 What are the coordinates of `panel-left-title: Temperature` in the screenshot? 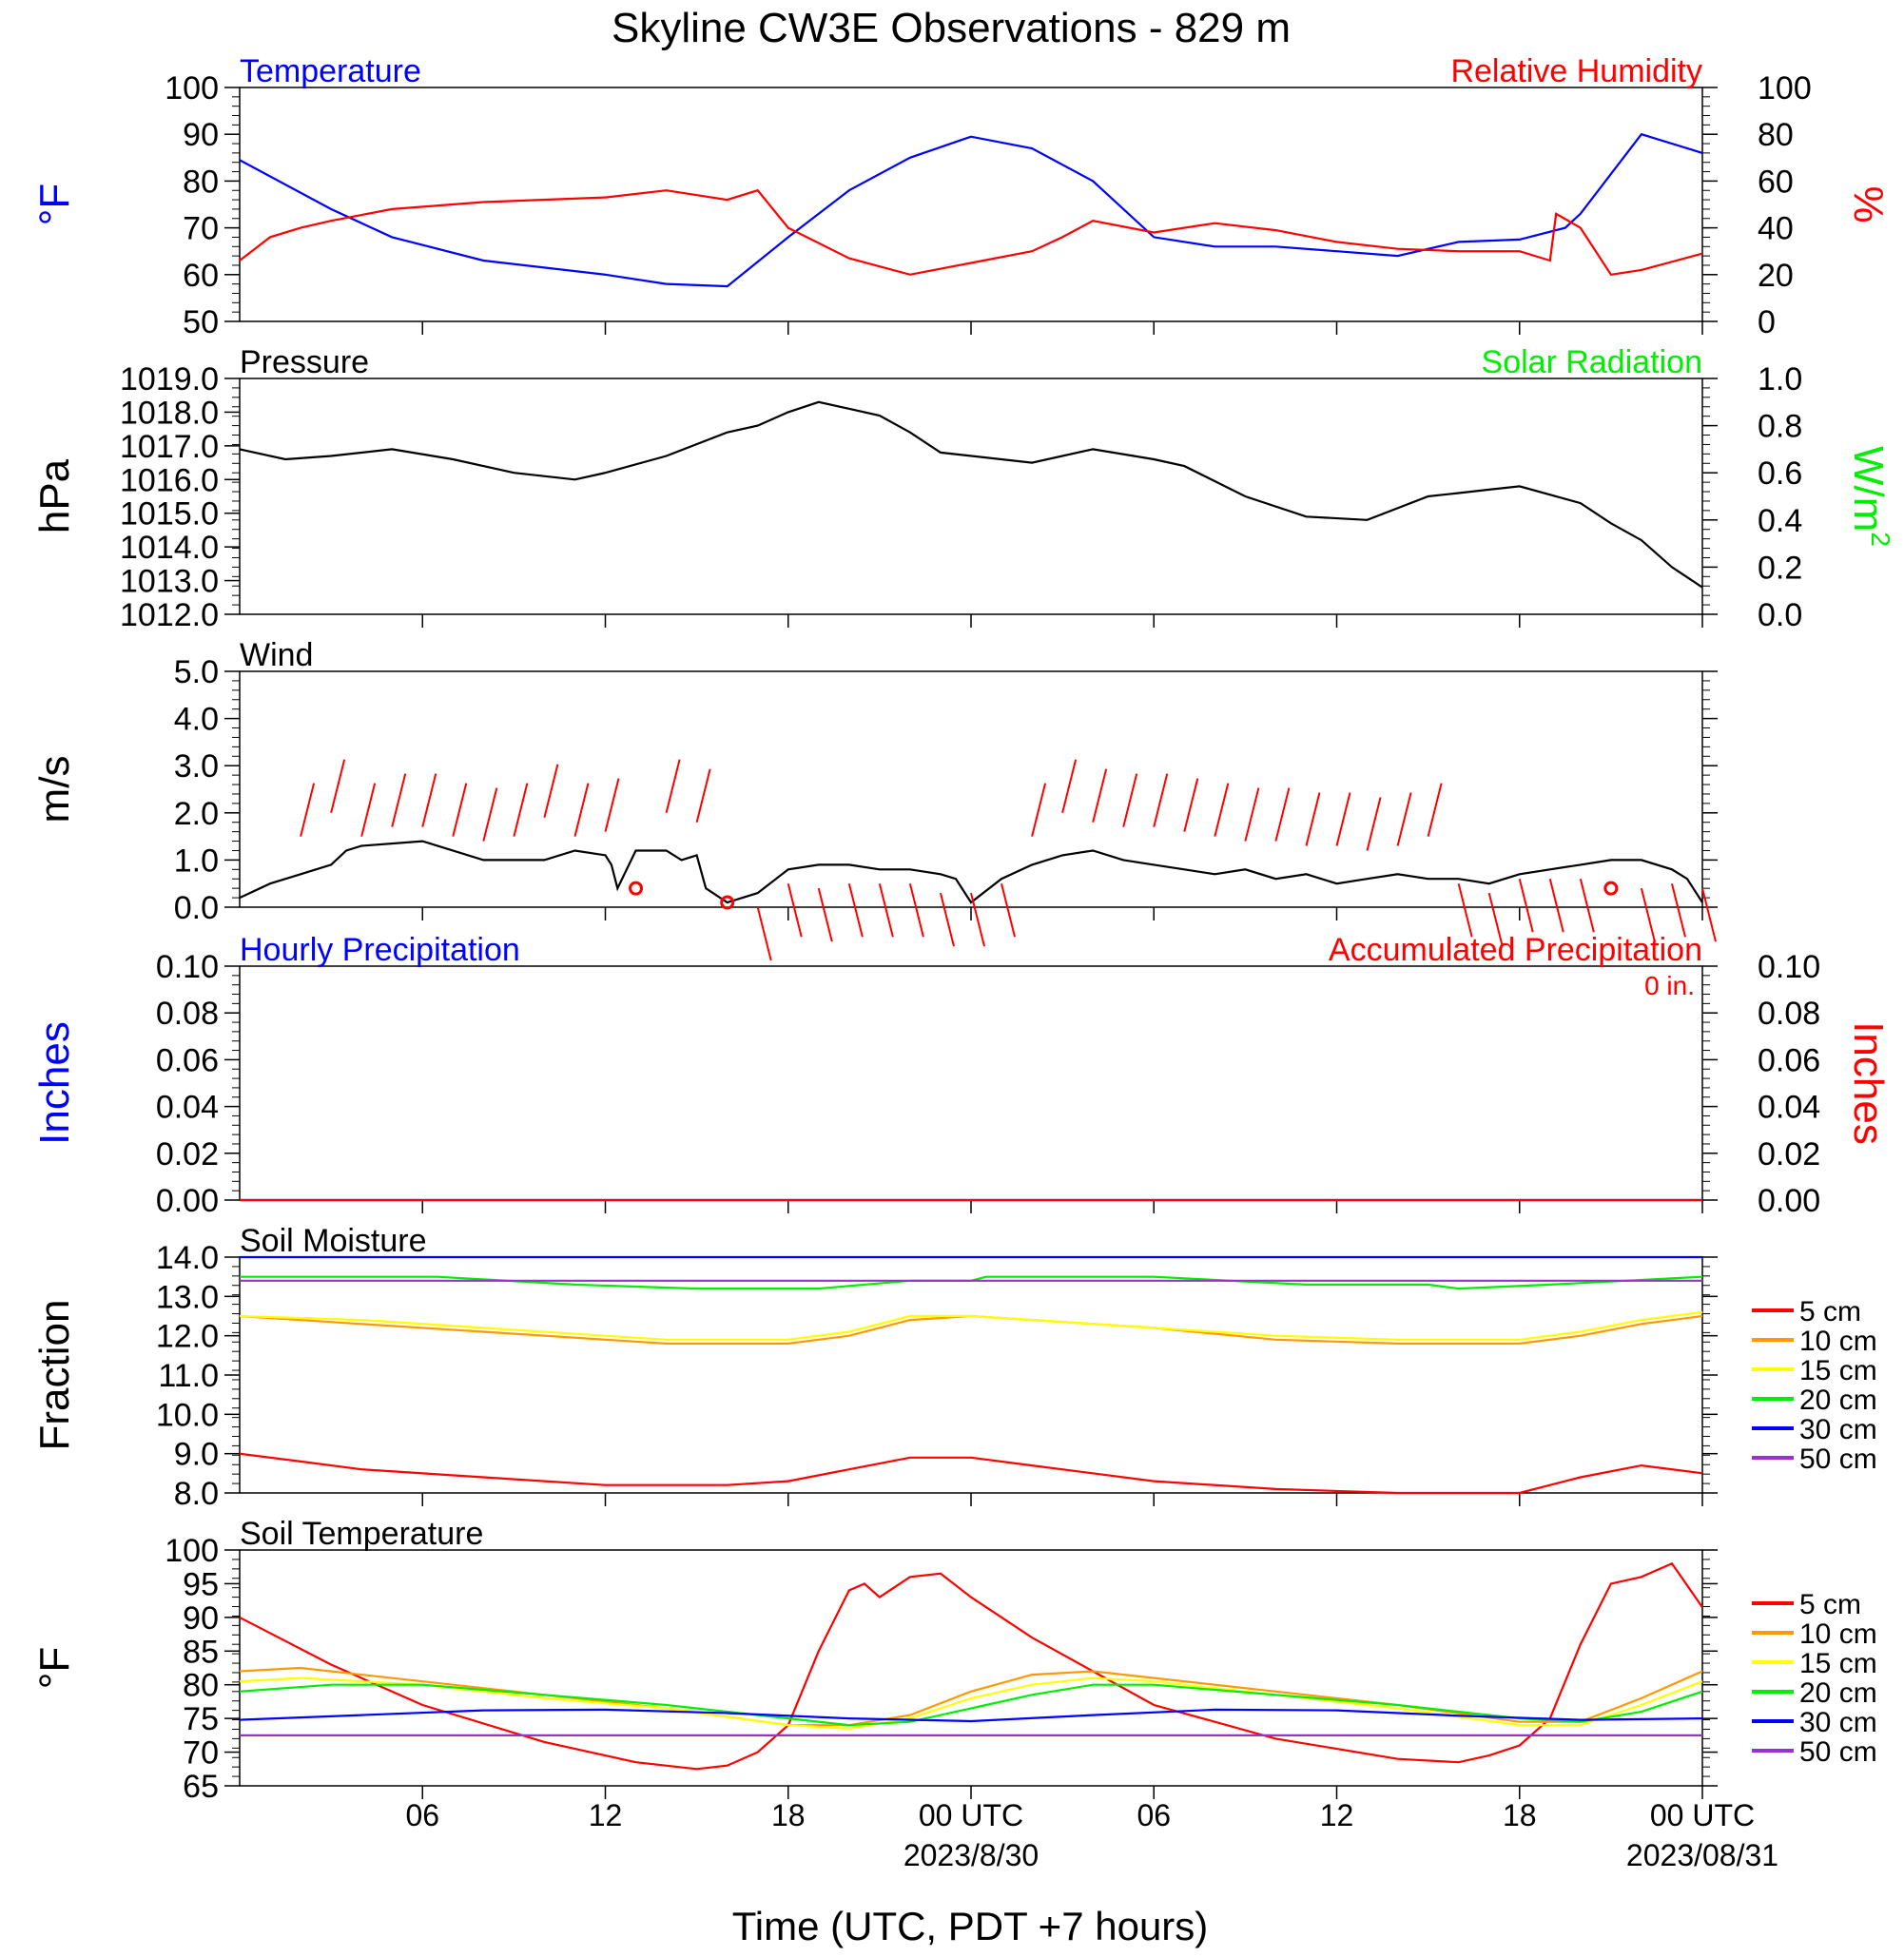 It's located at (330, 71).